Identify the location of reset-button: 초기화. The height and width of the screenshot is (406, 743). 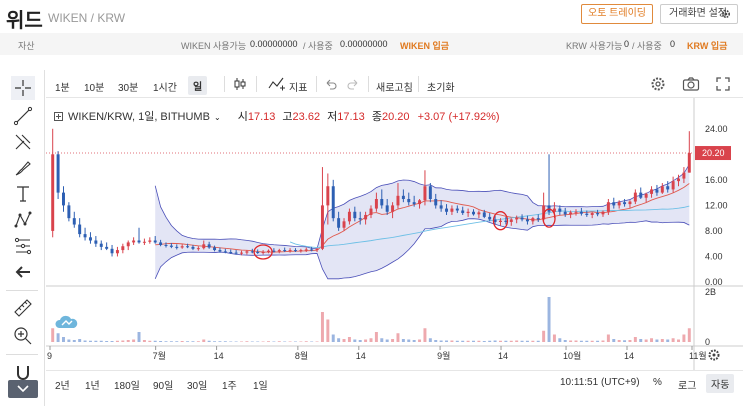
(441, 88).